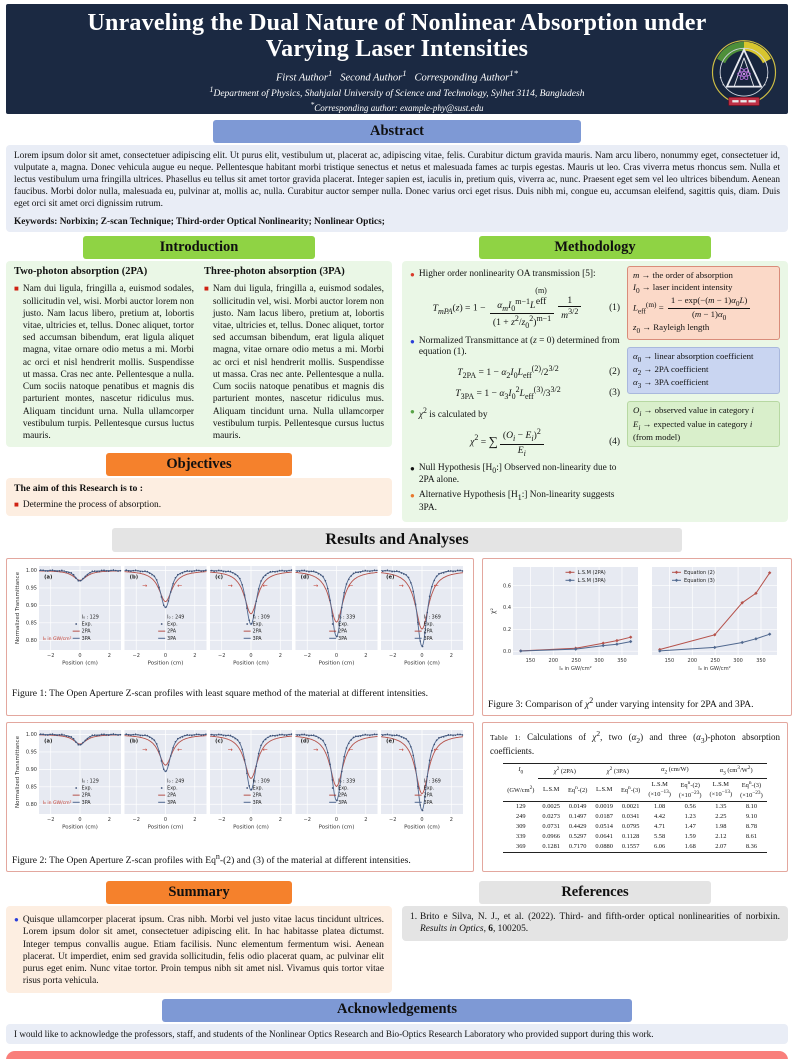 This screenshot has height=1059, width=794. What do you see at coordinates (81, 272) in the screenshot?
I see `intro-2pa-title: Two-photon absorption (2PA)` at bounding box center [81, 272].